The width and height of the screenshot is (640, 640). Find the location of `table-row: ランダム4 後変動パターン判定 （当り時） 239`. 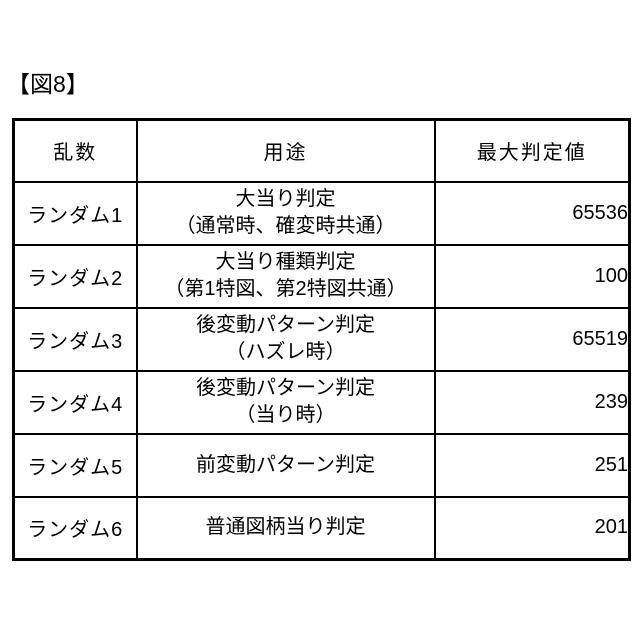

table-row: ランダム4 後変動パターン判定 （当り時） 239 is located at coordinates (321, 402).